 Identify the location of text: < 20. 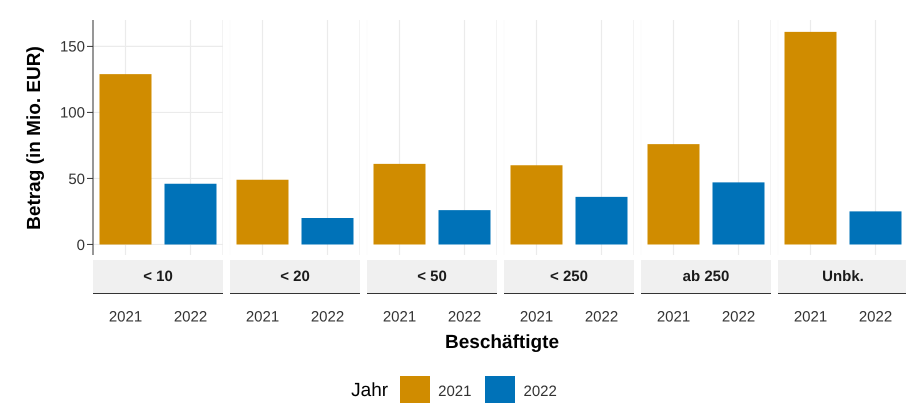
(295, 277).